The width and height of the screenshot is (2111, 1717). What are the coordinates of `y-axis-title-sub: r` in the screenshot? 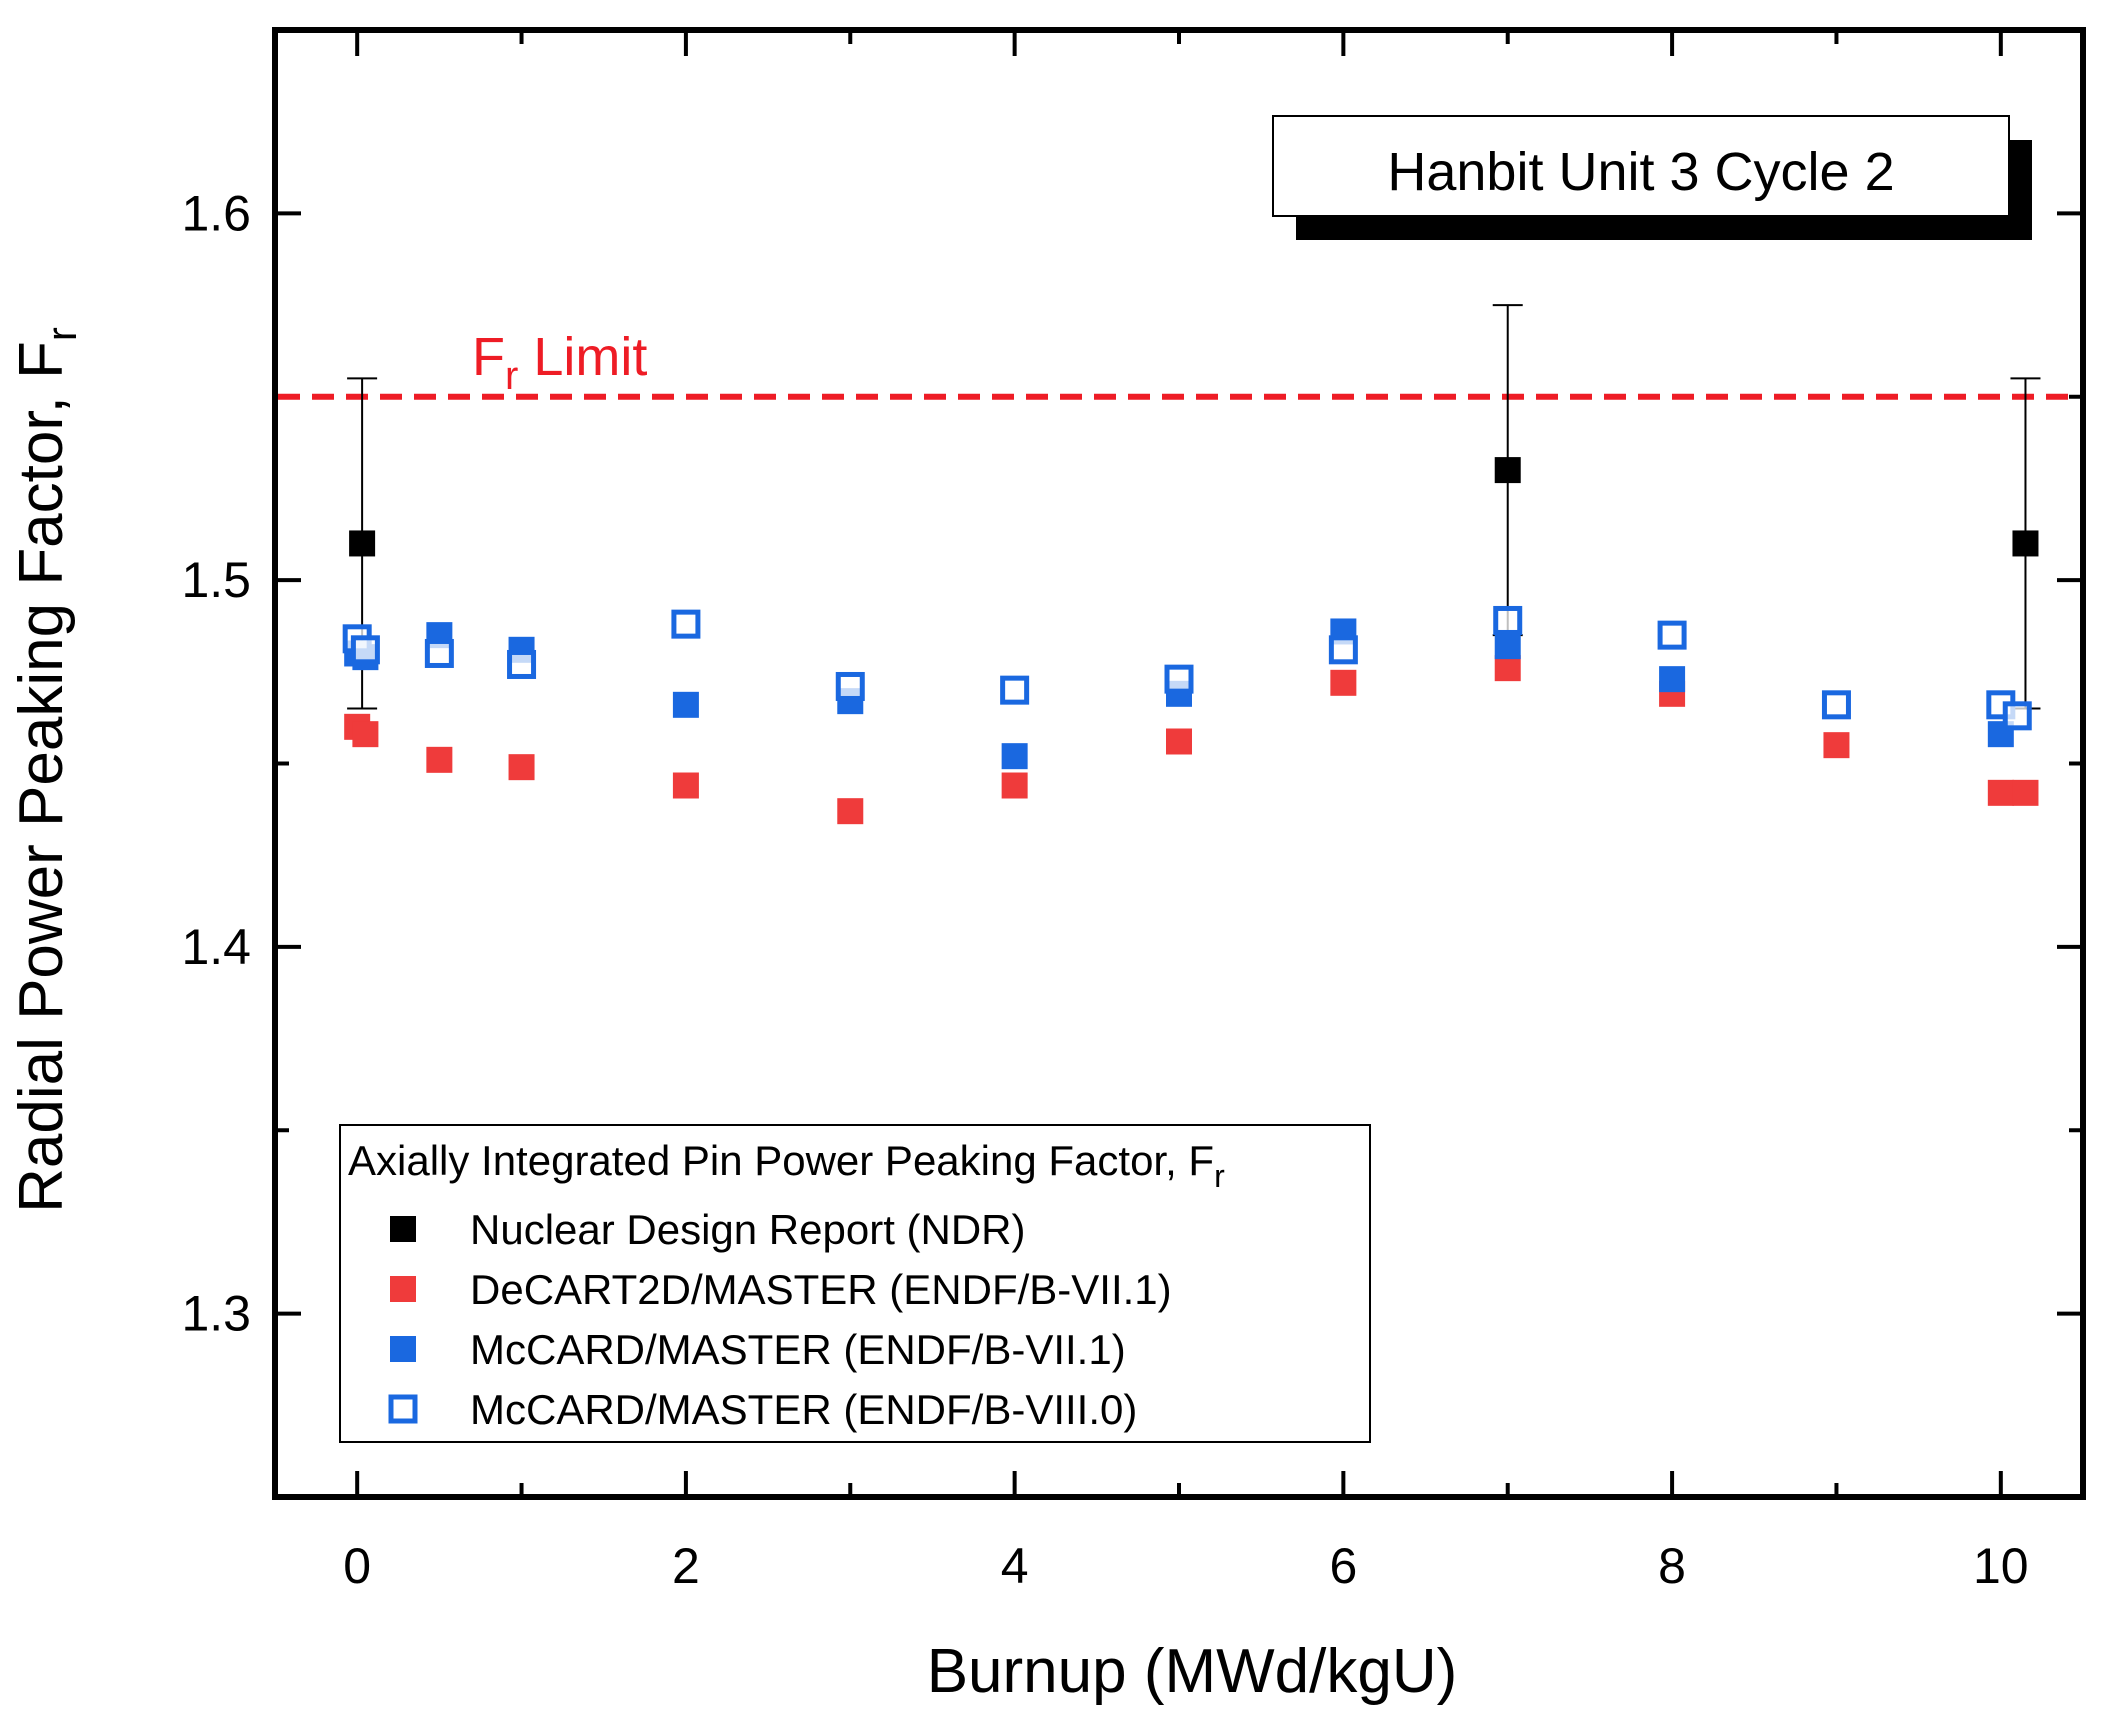 It's located at (61, 334).